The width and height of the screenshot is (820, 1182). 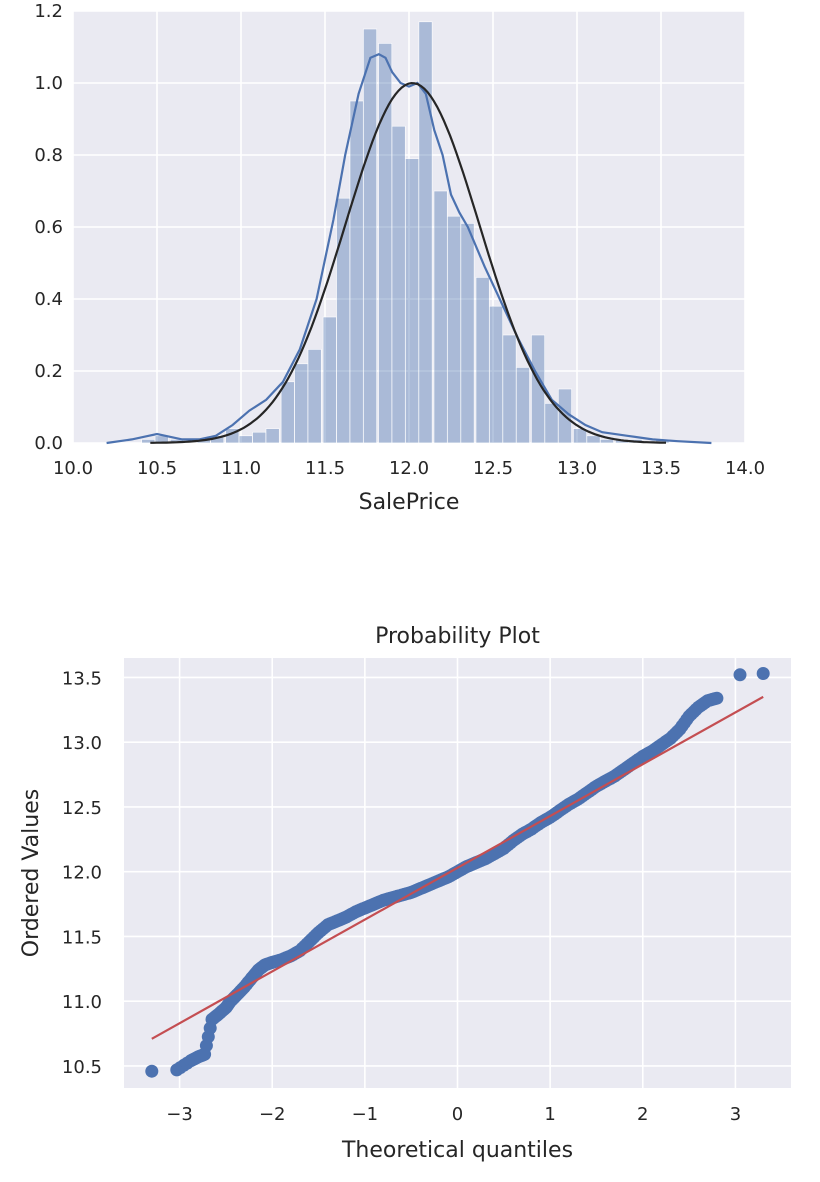 I want to click on histogram-x-tick-label: 12.0, so click(x=409, y=468).